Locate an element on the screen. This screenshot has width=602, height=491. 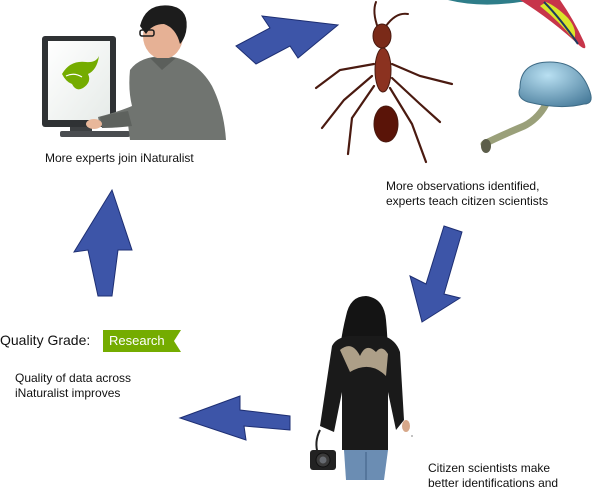
ant-head is located at coordinates (382, 36).